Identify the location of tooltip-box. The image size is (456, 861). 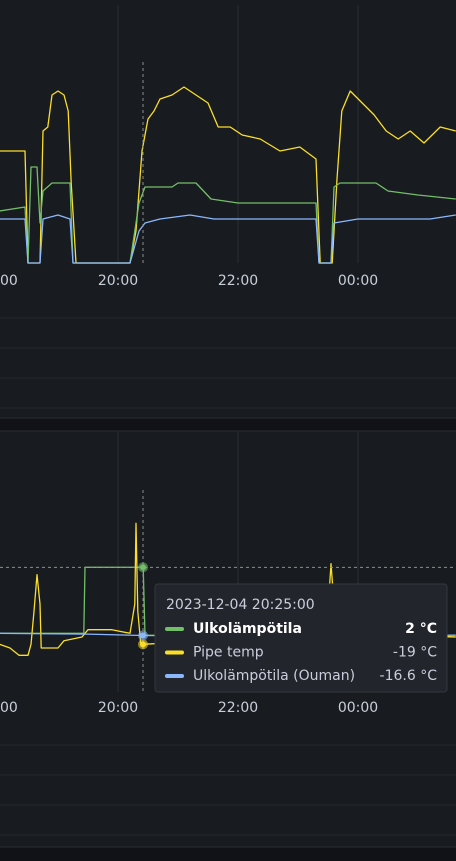
(301, 638).